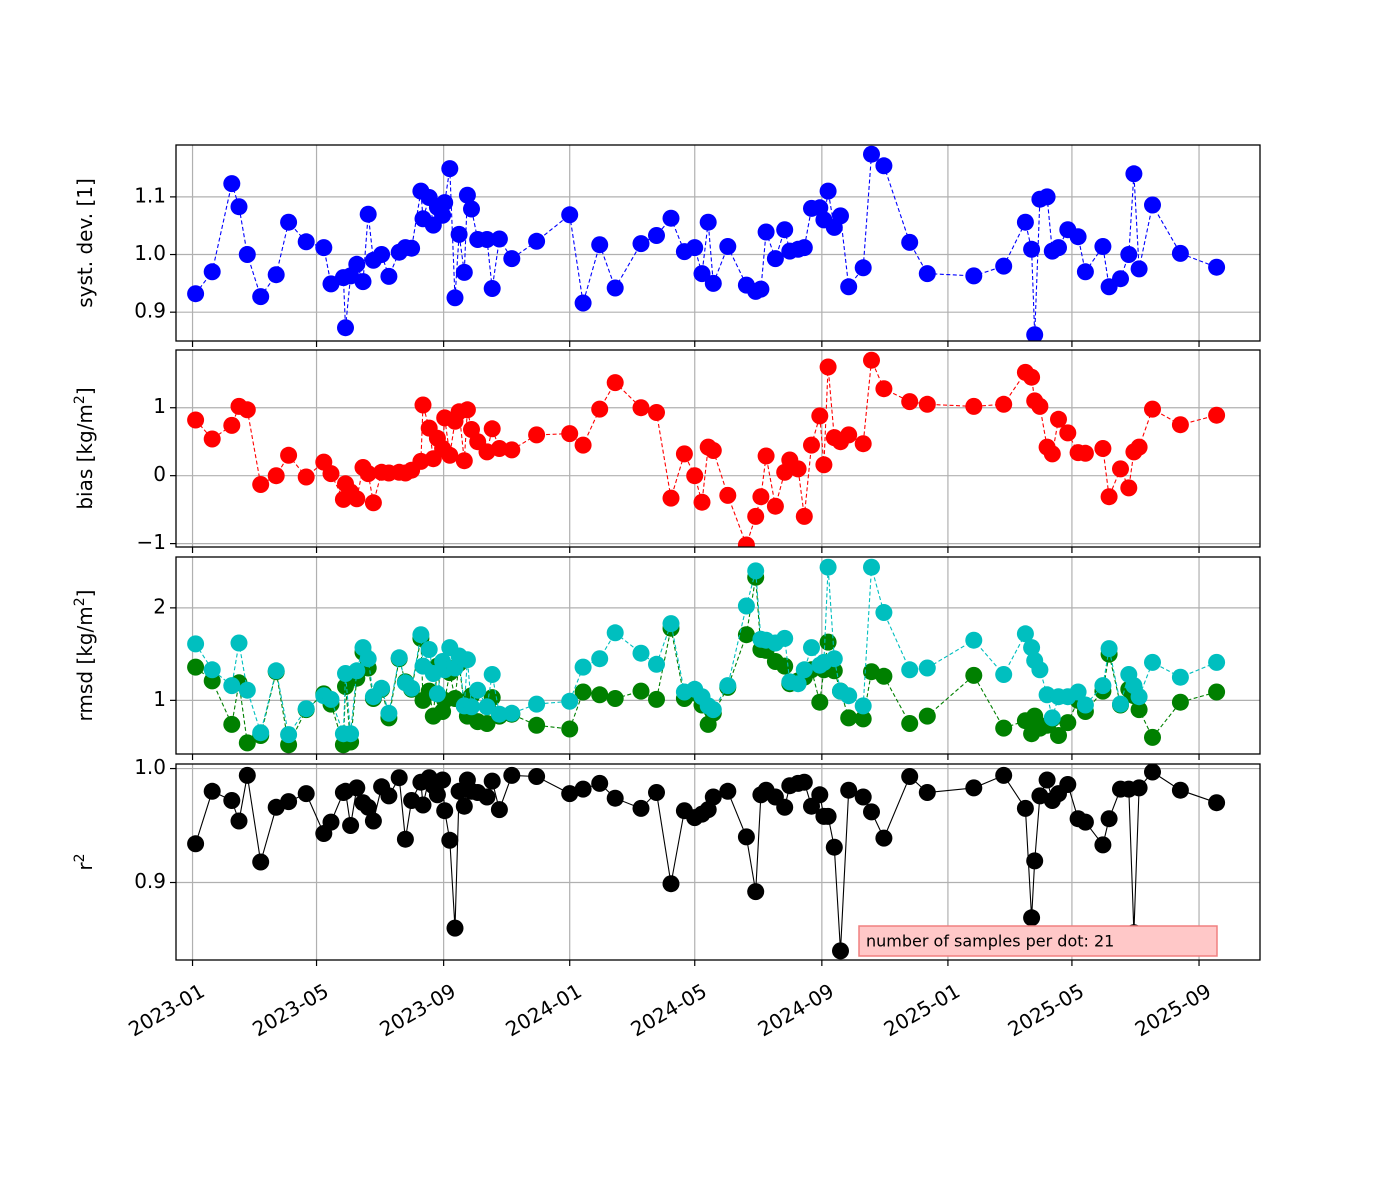 The width and height of the screenshot is (1400, 1200). What do you see at coordinates (151, 542) in the screenshot?
I see `y-tick-label: −1` at bounding box center [151, 542].